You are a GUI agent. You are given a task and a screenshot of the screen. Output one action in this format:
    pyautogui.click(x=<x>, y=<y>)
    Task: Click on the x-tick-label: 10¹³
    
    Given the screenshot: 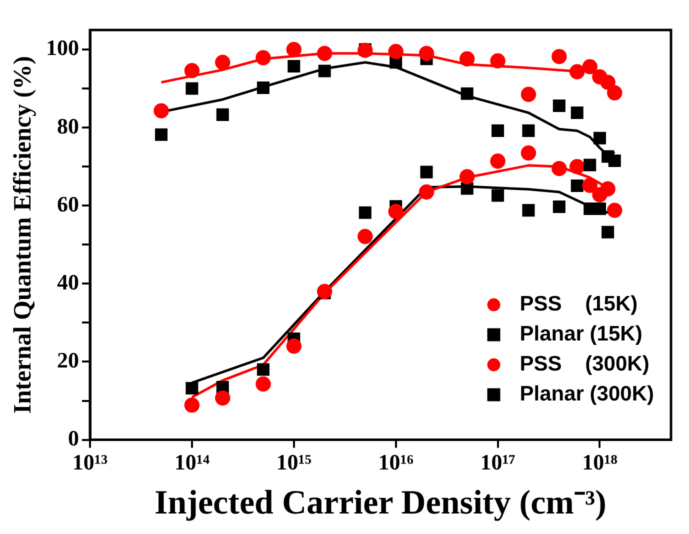 What is the action you would take?
    pyautogui.click(x=90, y=462)
    